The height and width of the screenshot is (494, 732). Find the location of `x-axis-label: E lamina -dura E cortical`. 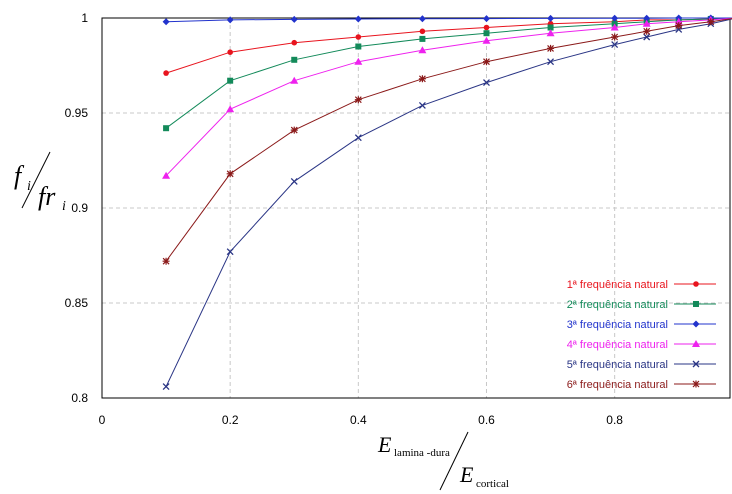

x-axis-label: E lamina -dura E cortical is located at coordinates (443, 461).